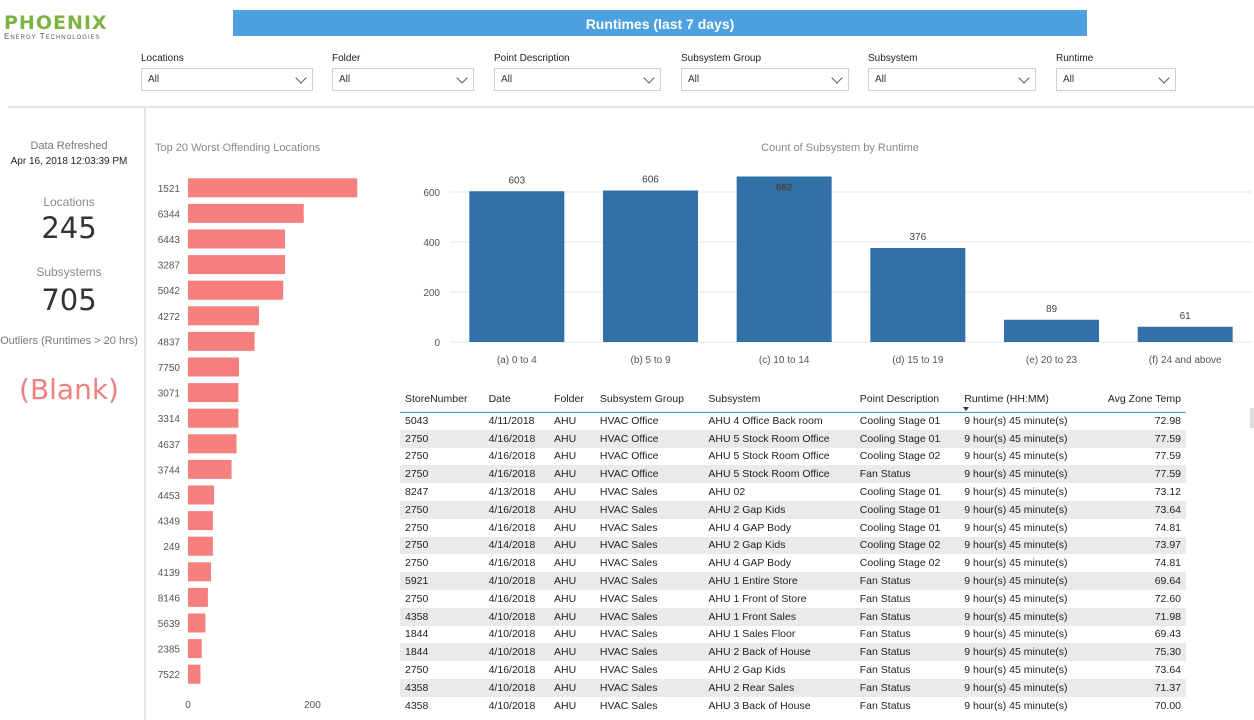  What do you see at coordinates (1167, 563) in the screenshot?
I see `table-cell: 74.81` at bounding box center [1167, 563].